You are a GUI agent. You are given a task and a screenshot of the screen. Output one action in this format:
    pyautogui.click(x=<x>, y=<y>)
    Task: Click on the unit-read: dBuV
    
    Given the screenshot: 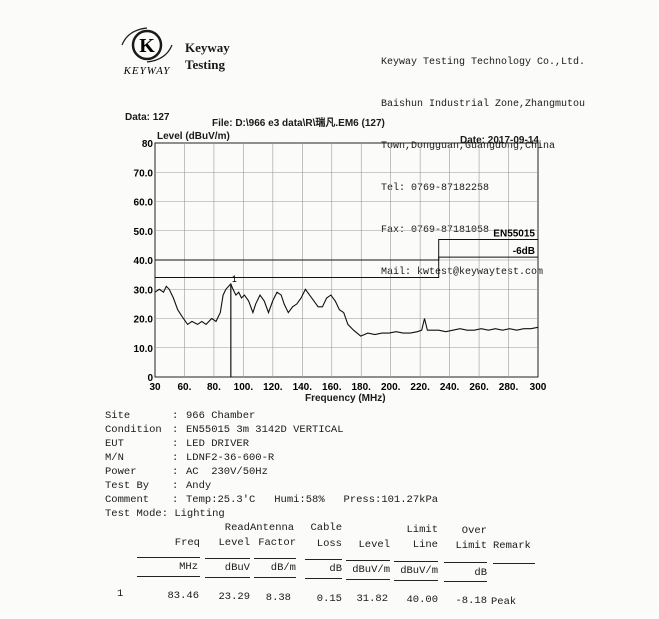 What is the action you would take?
    pyautogui.click(x=237, y=568)
    